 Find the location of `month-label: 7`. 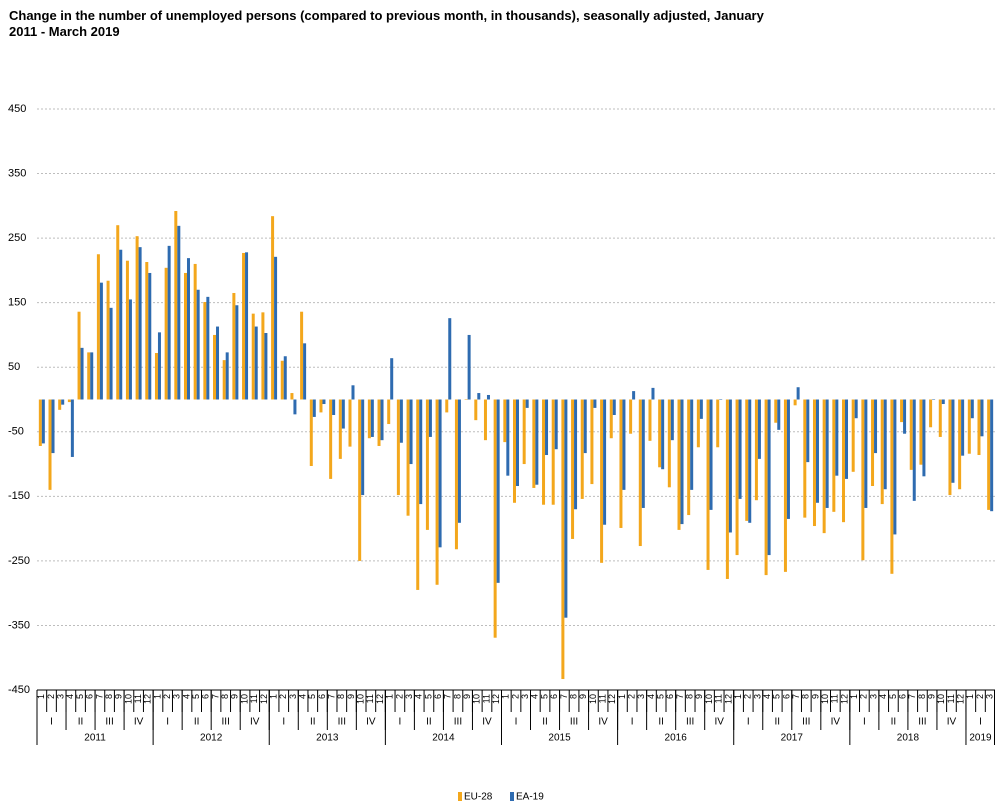

month-label: 7 is located at coordinates (332, 696).